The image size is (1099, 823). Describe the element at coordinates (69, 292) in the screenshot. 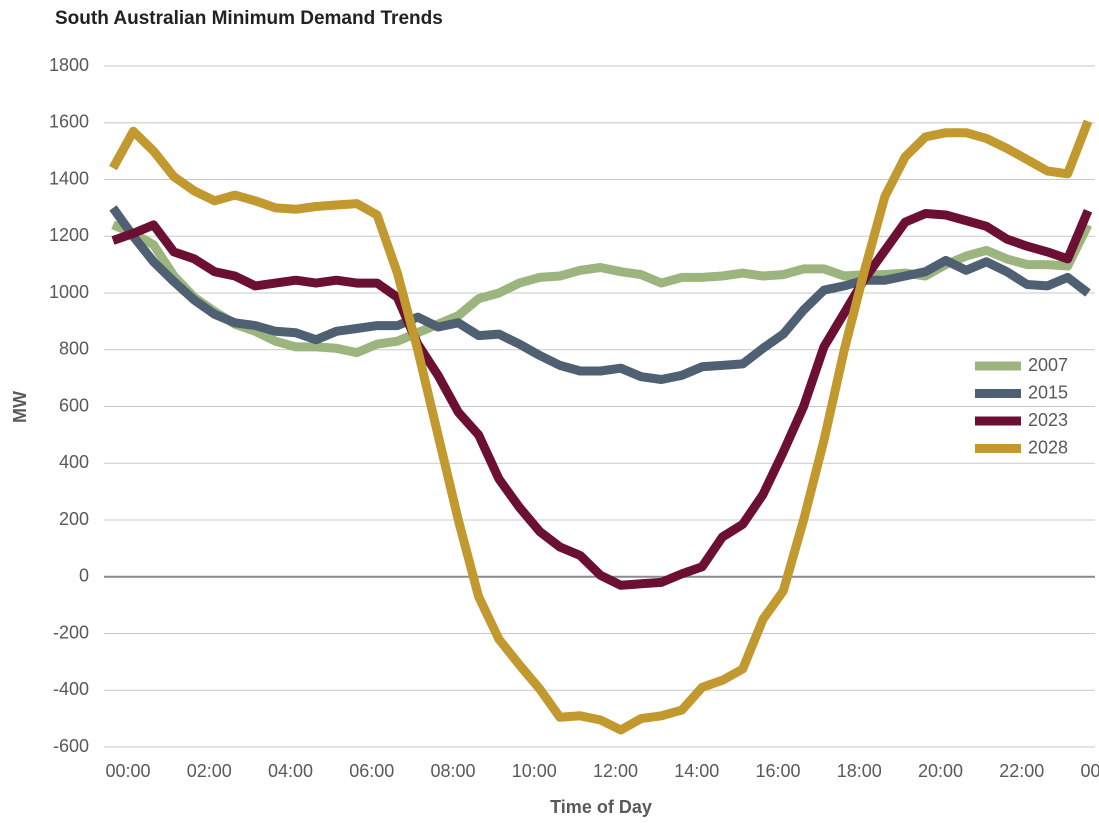

I see `y-tick-label: 1000` at that location.